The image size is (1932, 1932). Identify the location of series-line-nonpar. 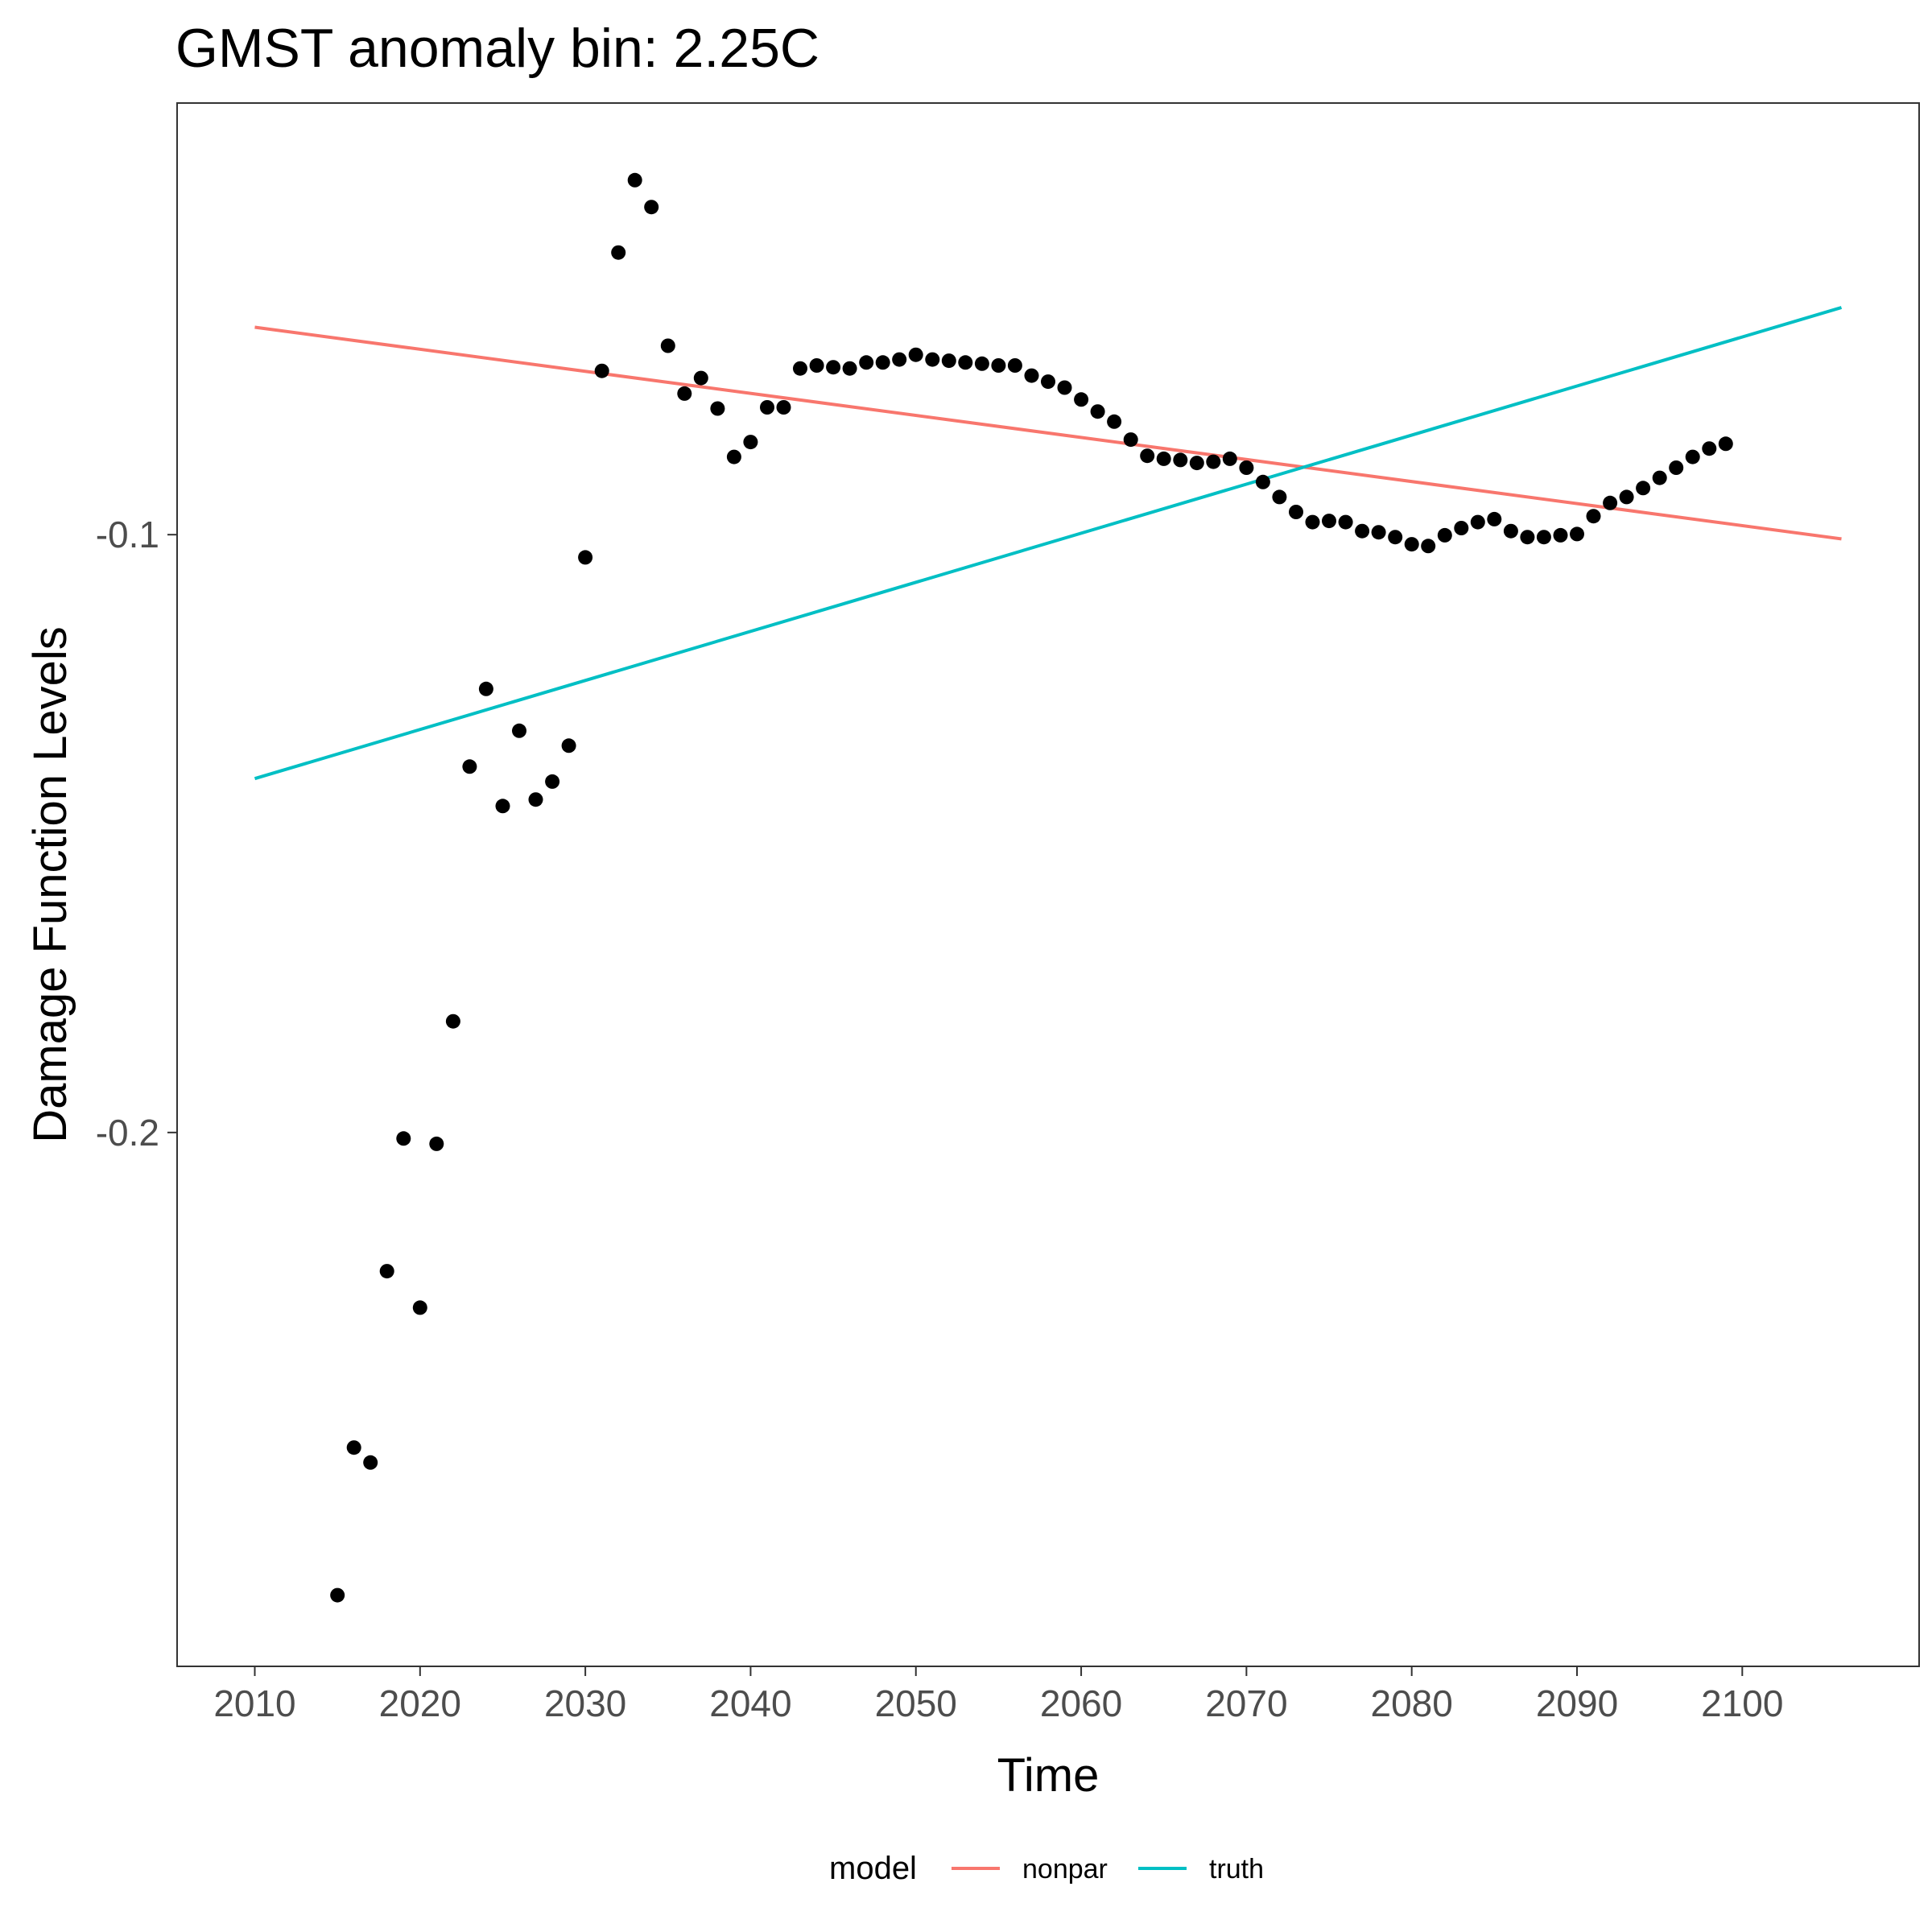
(1048, 433).